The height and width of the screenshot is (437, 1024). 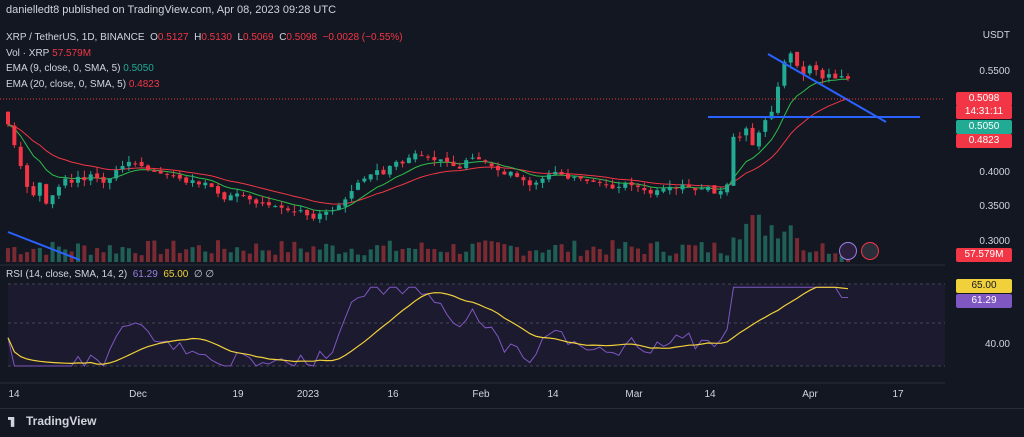 I want to click on countdown-tag: 14:31:11, so click(x=984, y=112).